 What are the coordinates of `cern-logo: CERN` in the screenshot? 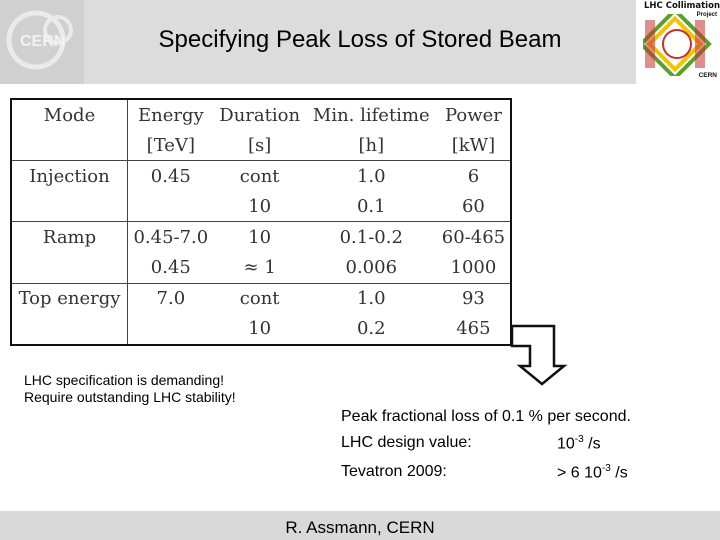 It's located at (42, 42).